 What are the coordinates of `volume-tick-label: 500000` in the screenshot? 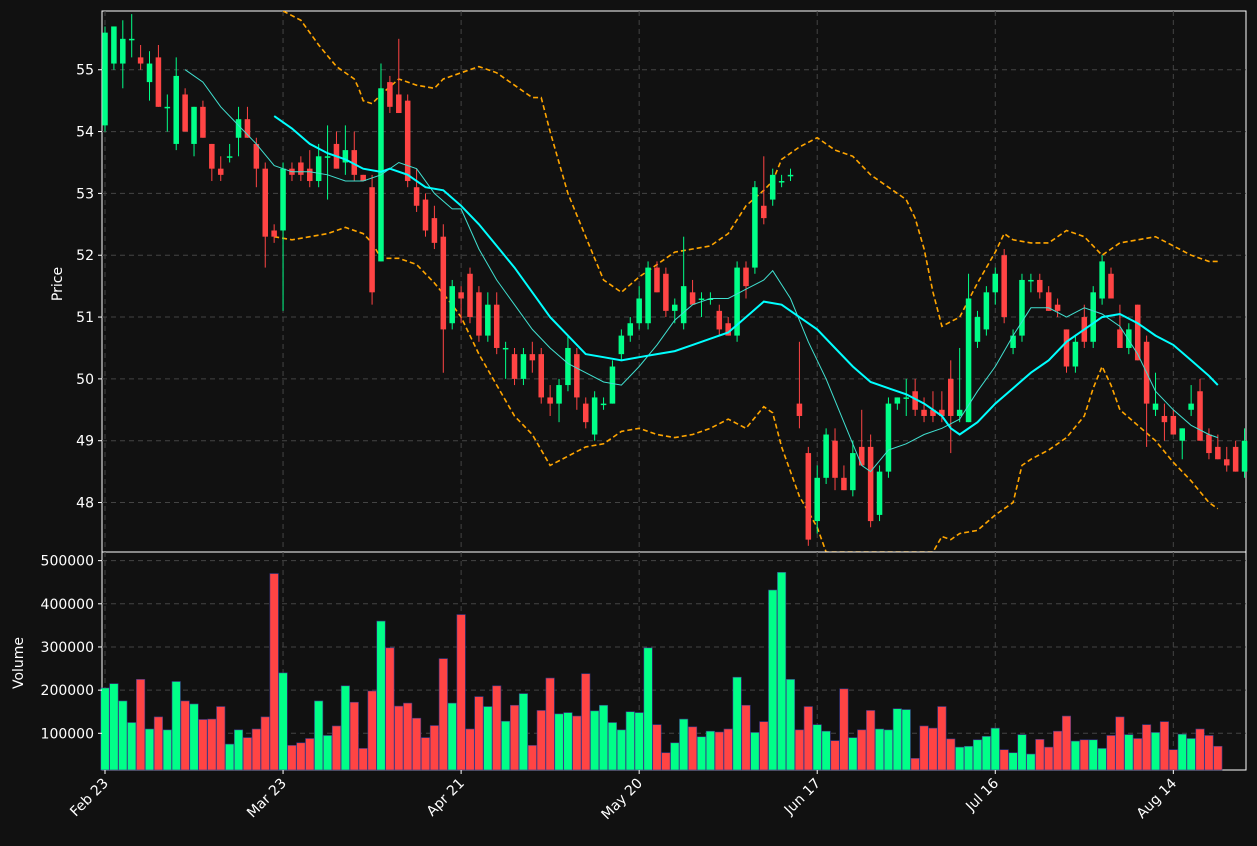 It's located at (67, 562).